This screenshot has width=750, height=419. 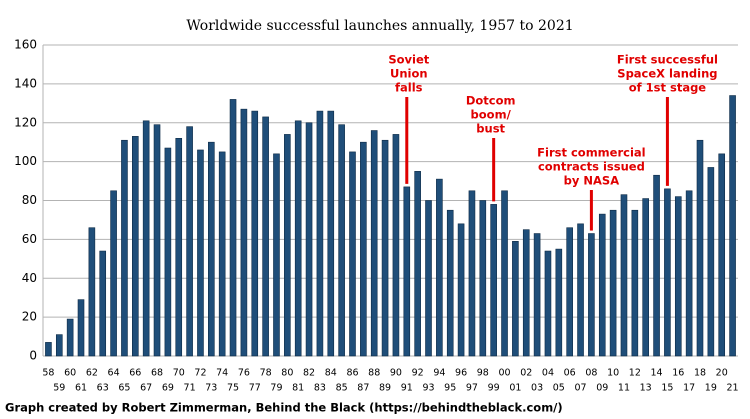 I want to click on x-tick-label: 02, so click(x=526, y=373).